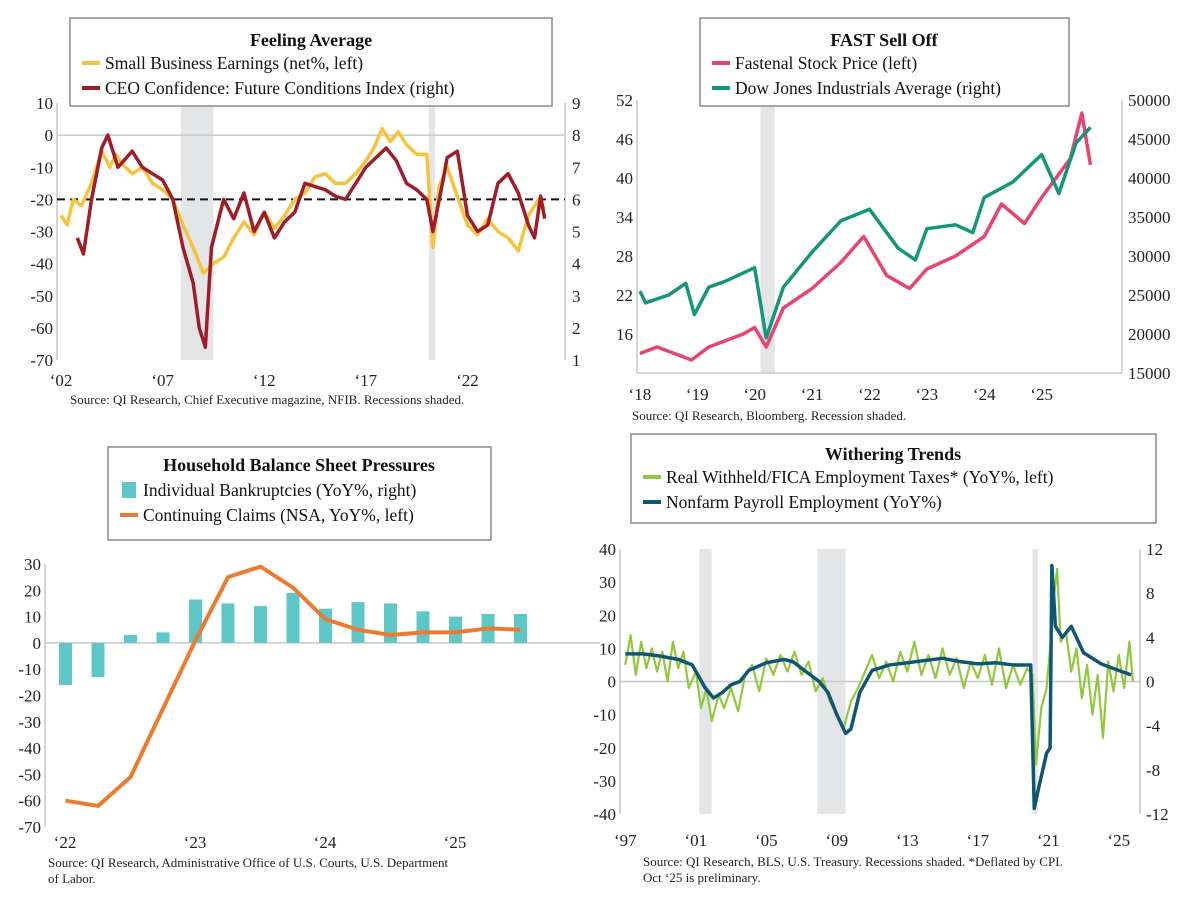 Image resolution: width=1200 pixels, height=898 pixels. I want to click on y2-tick-label: 15000, so click(1149, 373).